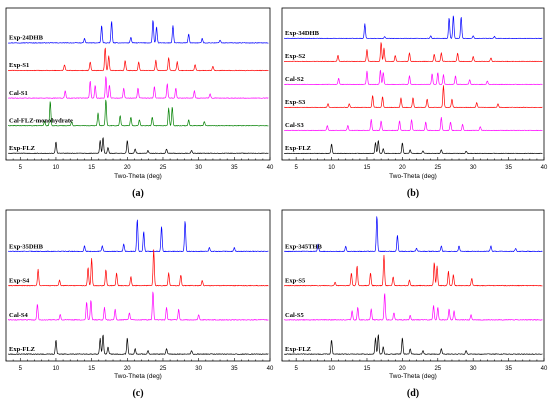  Describe the element at coordinates (413, 393) in the screenshot. I see `panel-label: (d)` at that location.